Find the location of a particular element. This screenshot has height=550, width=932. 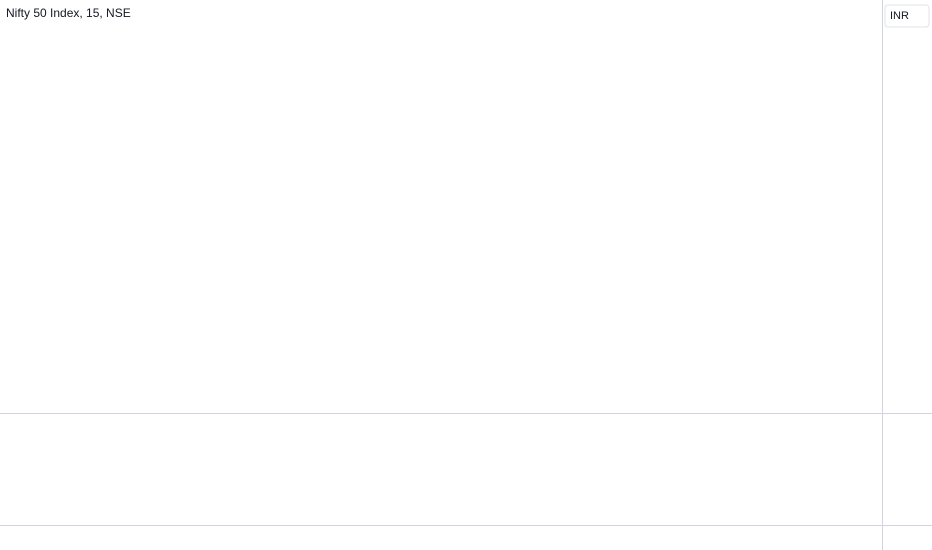

chart-title: Nifty 50 Index, 15, NSE is located at coordinates (68, 13).